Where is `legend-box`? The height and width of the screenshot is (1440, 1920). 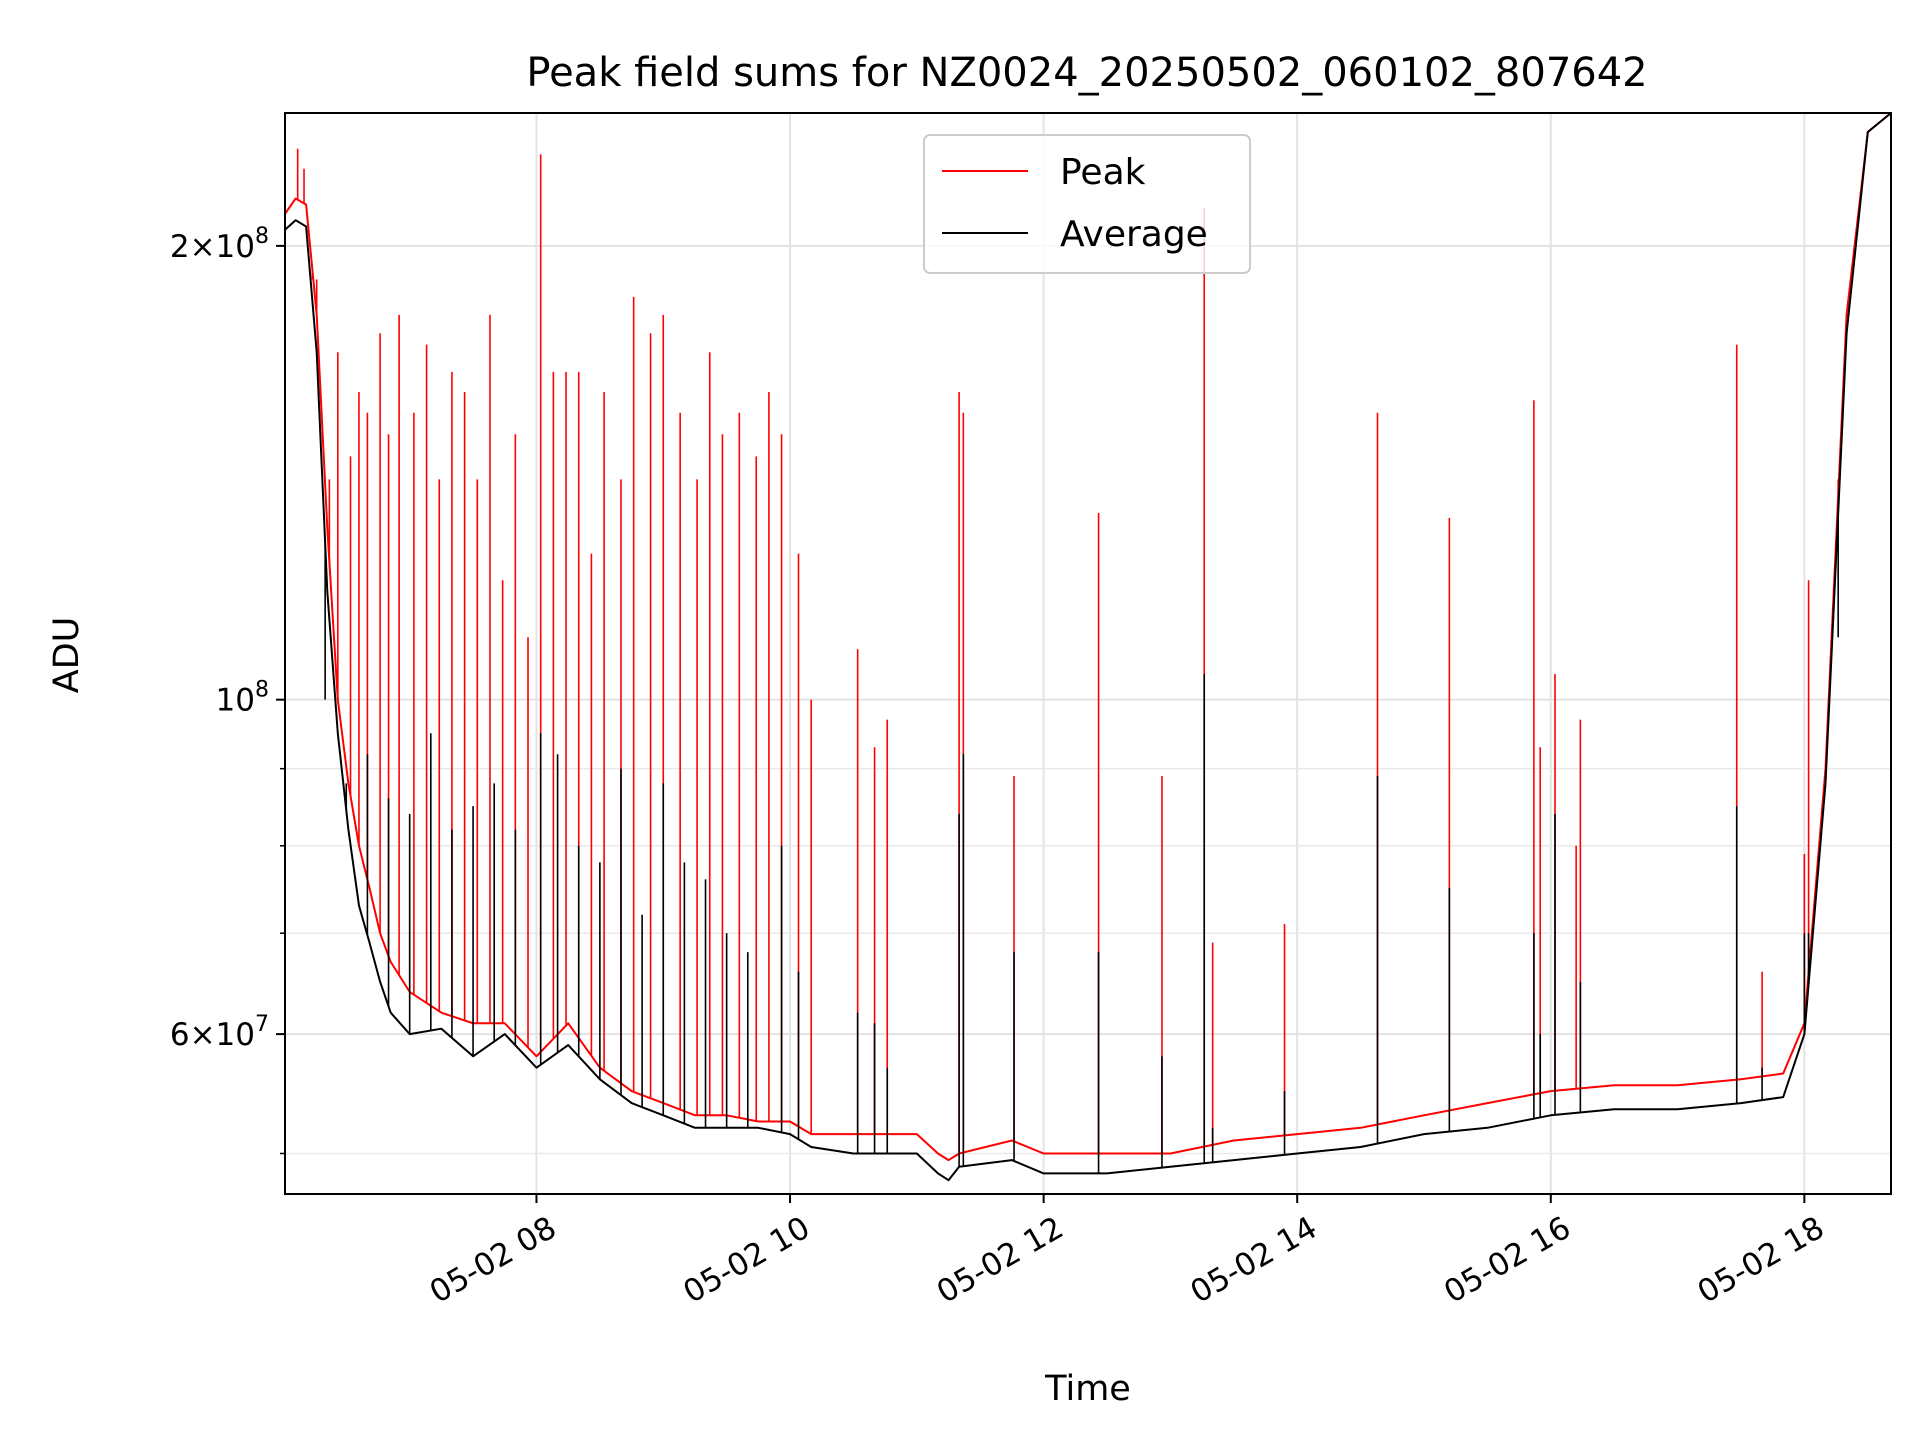
legend-box is located at coordinates (1087, 204).